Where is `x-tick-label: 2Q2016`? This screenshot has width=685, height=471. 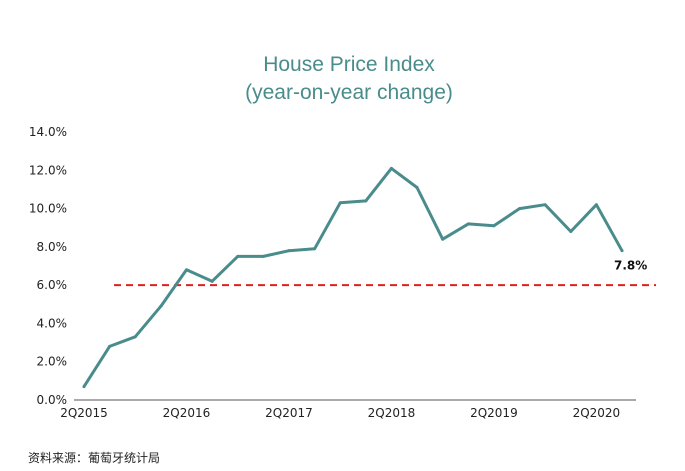 x-tick-label: 2Q2016 is located at coordinates (187, 413).